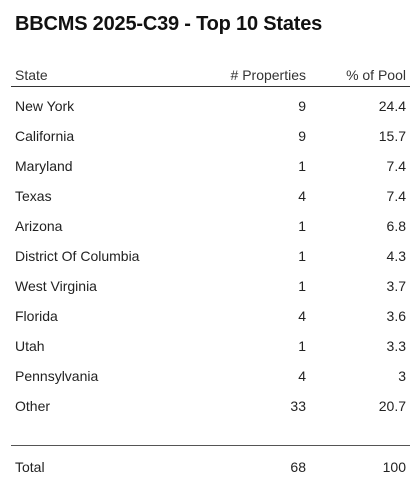  I want to click on cell-pool: 3.7, so click(396, 286).